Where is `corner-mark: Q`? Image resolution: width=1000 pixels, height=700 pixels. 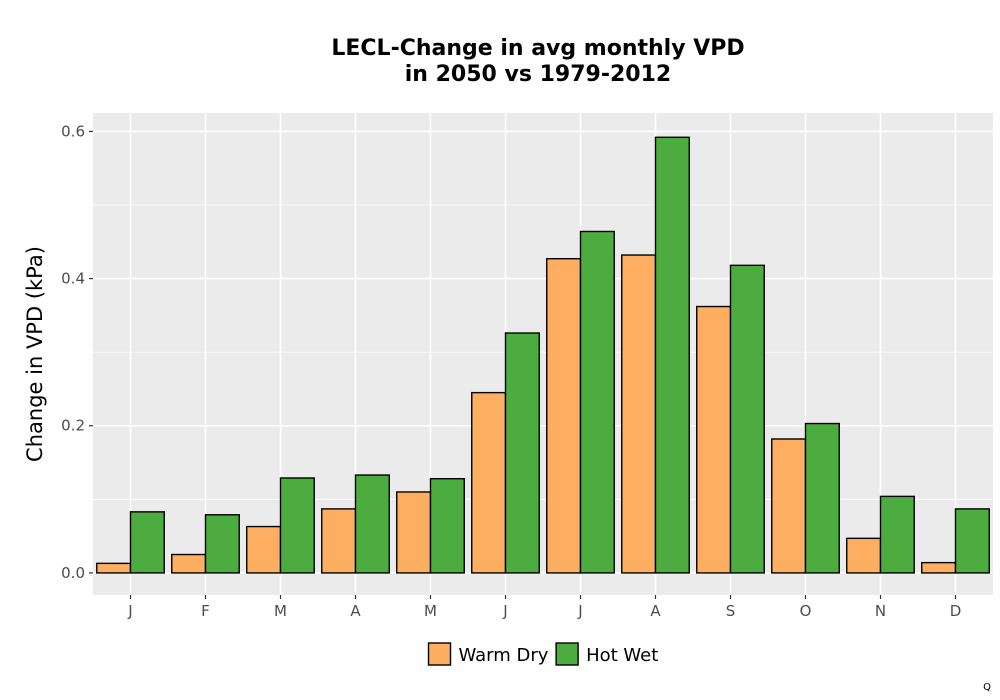 corner-mark: Q is located at coordinates (987, 687).